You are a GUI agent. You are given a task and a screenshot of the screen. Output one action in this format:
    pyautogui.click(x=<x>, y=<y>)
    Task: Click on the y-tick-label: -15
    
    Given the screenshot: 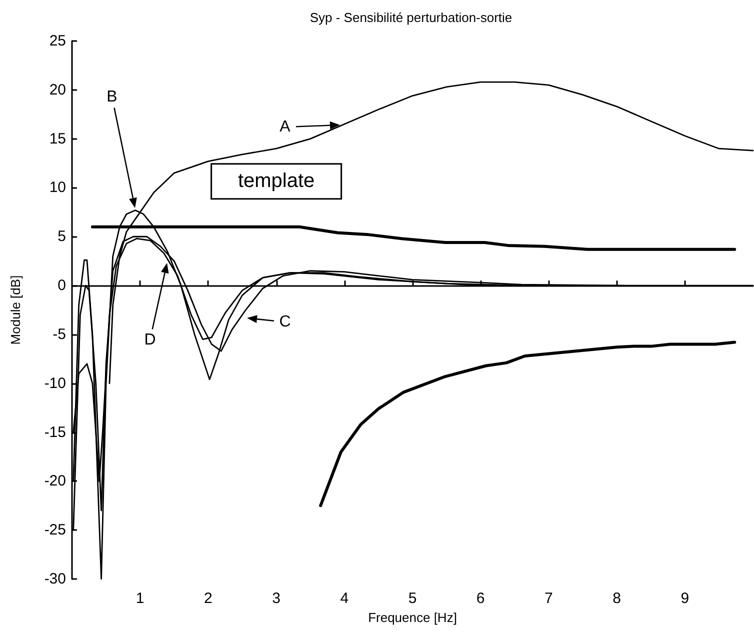 What is the action you would take?
    pyautogui.click(x=55, y=432)
    